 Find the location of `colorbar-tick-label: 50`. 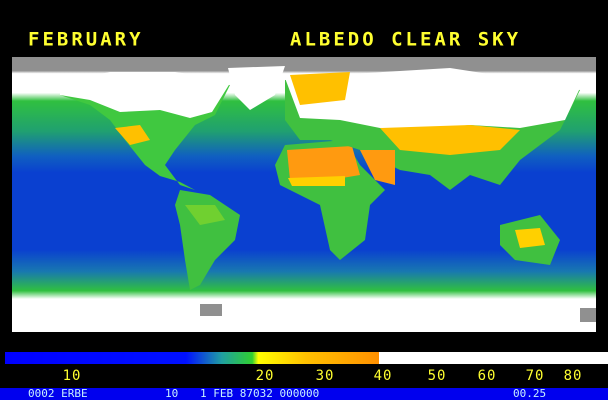

colorbar-tick-label: 50 is located at coordinates (437, 376).